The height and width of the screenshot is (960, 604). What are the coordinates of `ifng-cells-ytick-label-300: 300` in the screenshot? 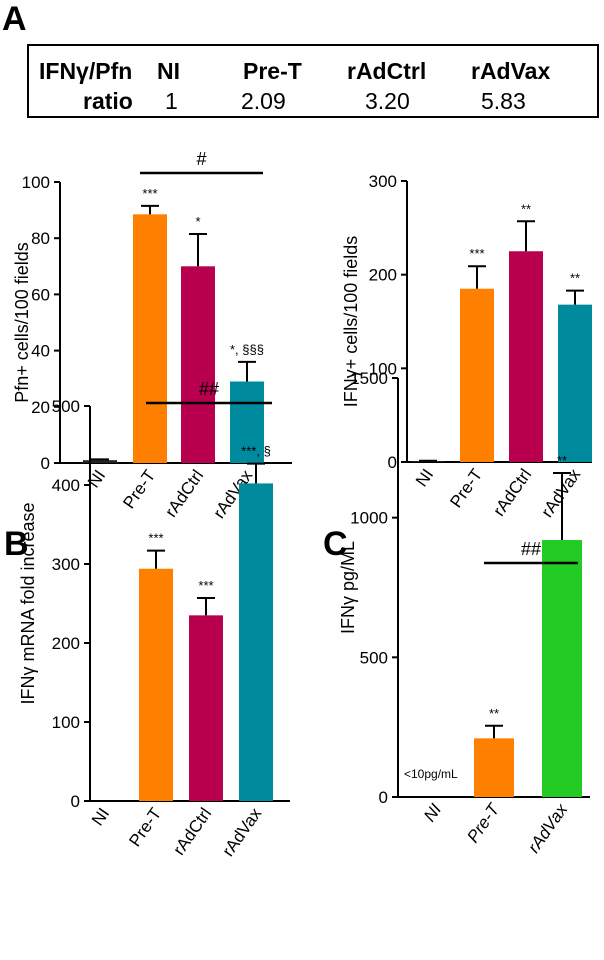 It's located at (383, 181).